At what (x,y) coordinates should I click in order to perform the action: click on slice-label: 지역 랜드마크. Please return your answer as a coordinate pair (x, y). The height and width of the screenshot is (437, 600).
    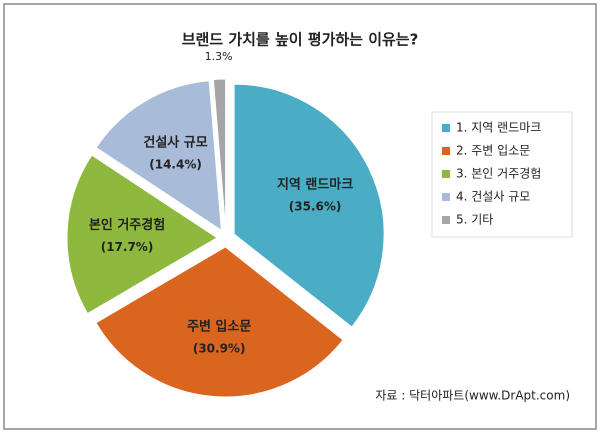
    Looking at the image, I should click on (315, 184).